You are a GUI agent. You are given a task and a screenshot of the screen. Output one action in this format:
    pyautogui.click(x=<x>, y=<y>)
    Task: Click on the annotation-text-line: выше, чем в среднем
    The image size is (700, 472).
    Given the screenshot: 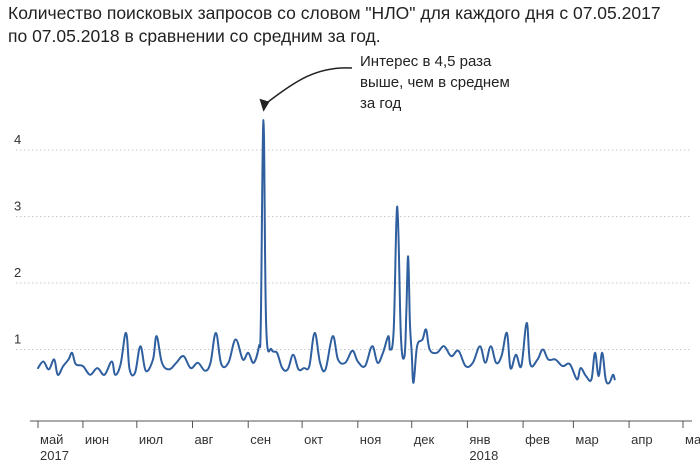 What is the action you would take?
    pyautogui.click(x=435, y=82)
    